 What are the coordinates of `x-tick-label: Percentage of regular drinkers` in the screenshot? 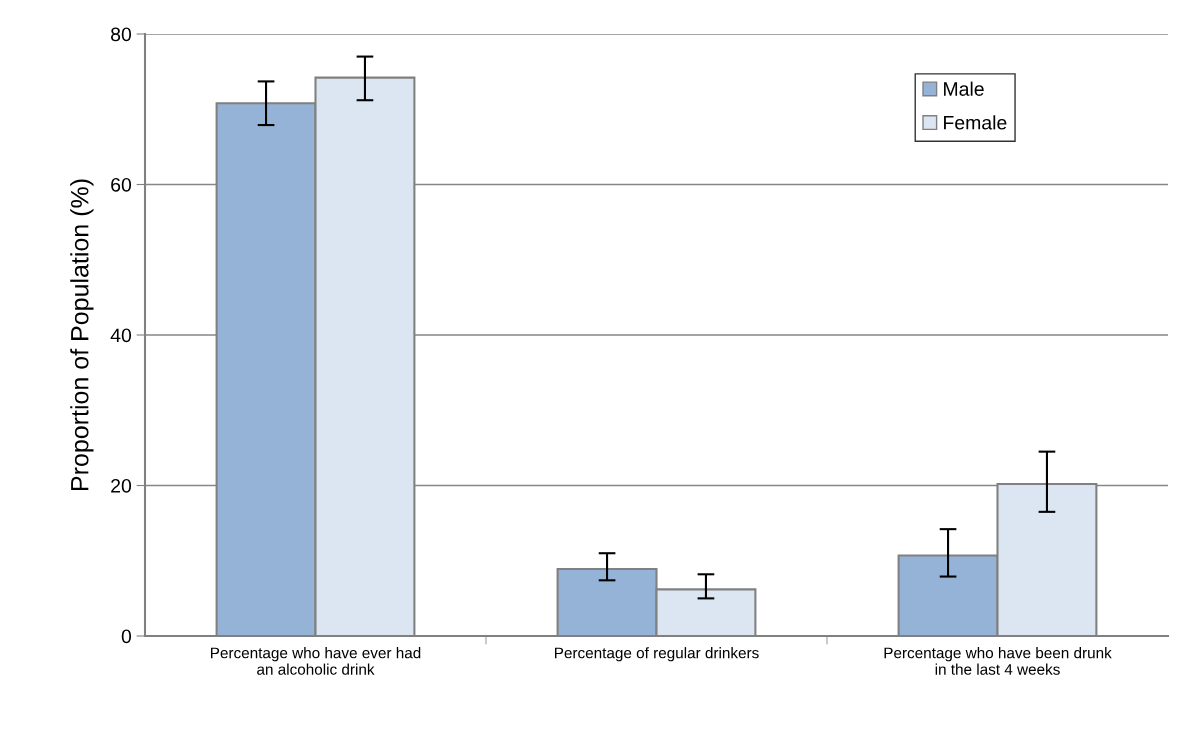 It's located at (657, 654).